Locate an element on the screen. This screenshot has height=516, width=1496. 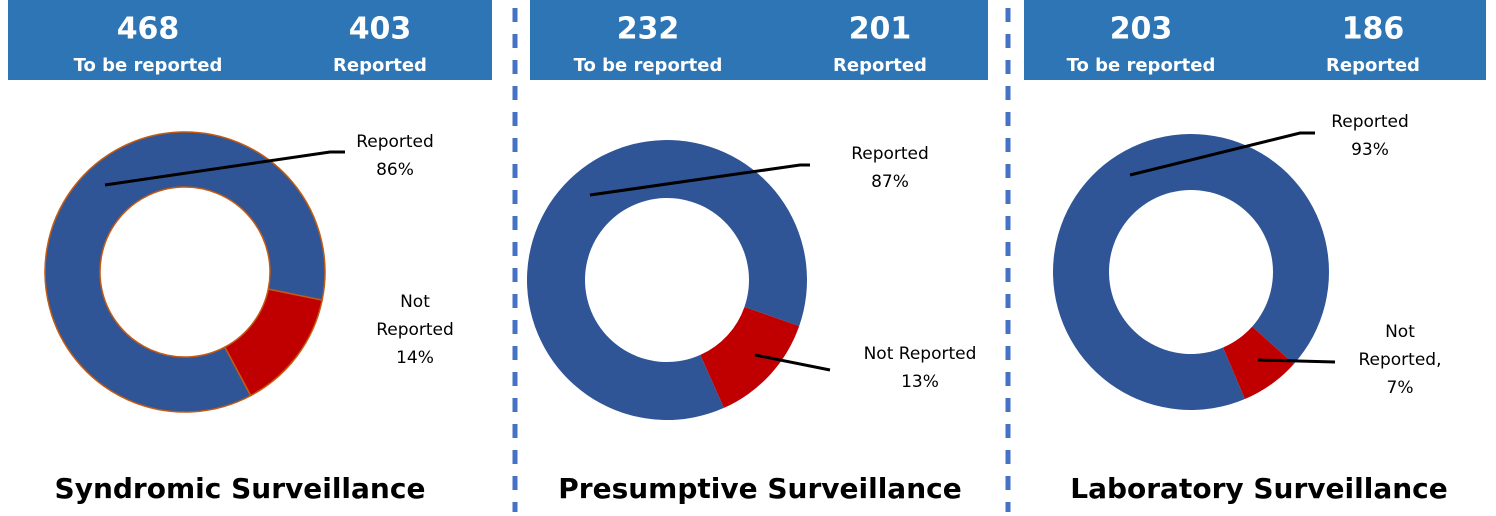
stat-value: 201 is located at coordinates (880, 29).